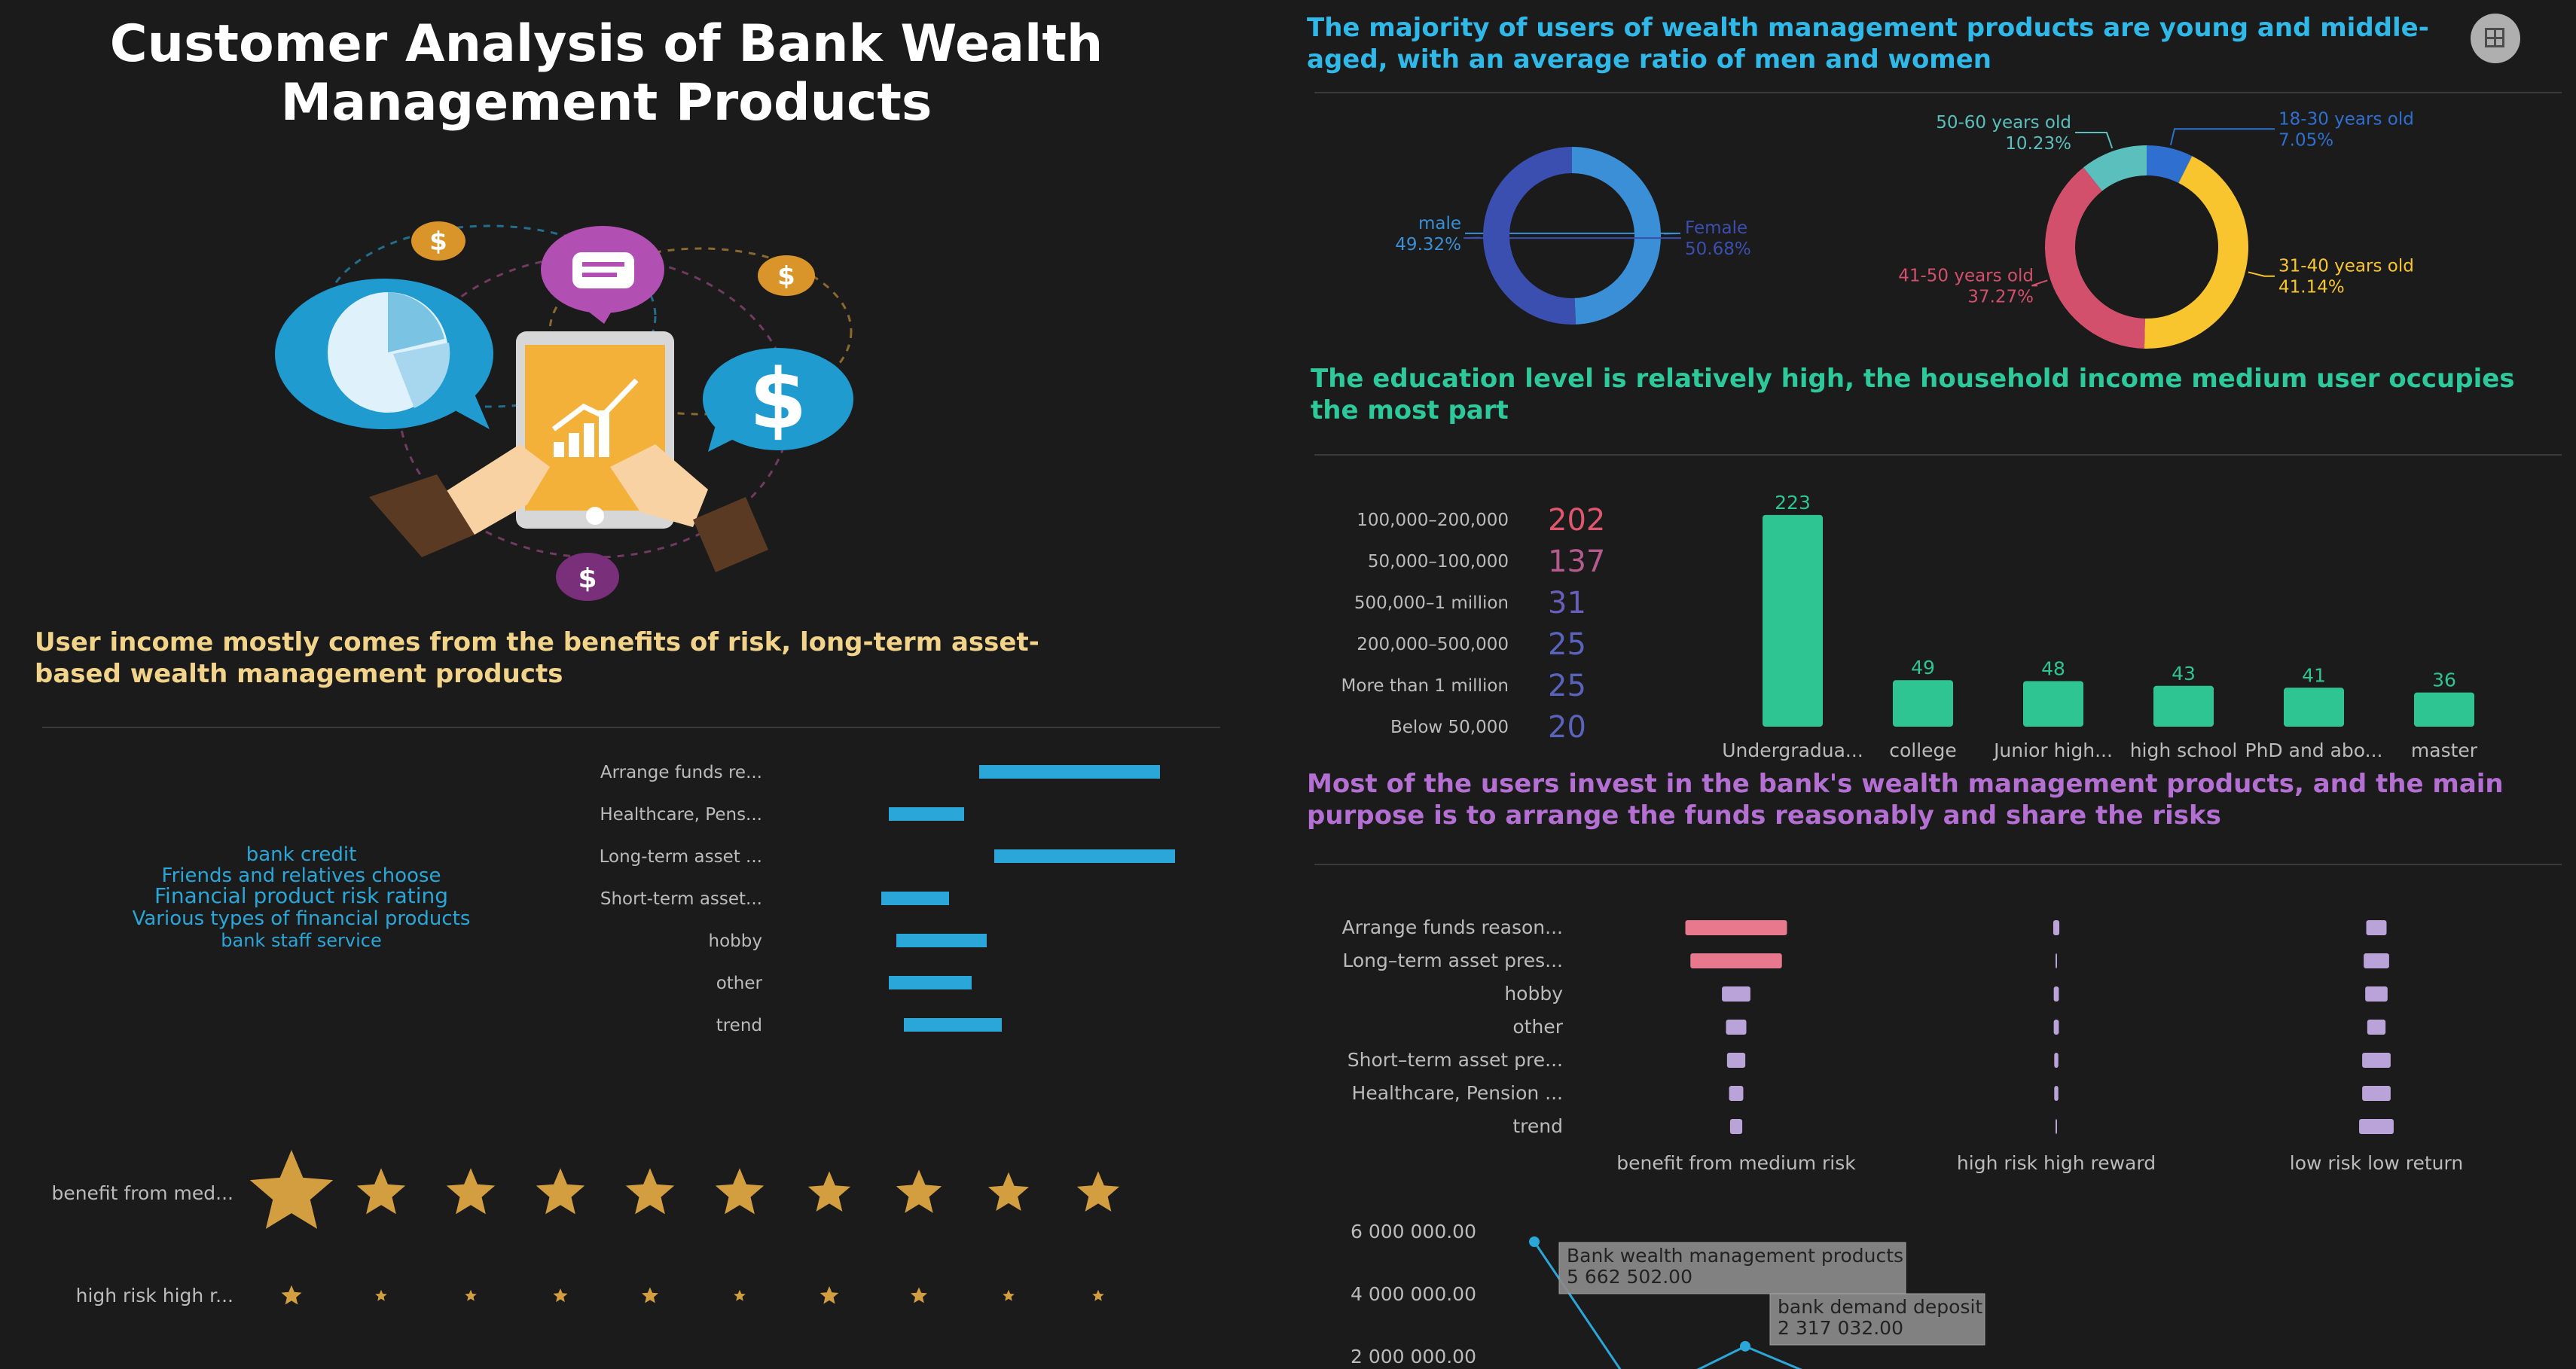 The width and height of the screenshot is (2576, 1369). I want to click on income-count: 25, so click(1567, 644).